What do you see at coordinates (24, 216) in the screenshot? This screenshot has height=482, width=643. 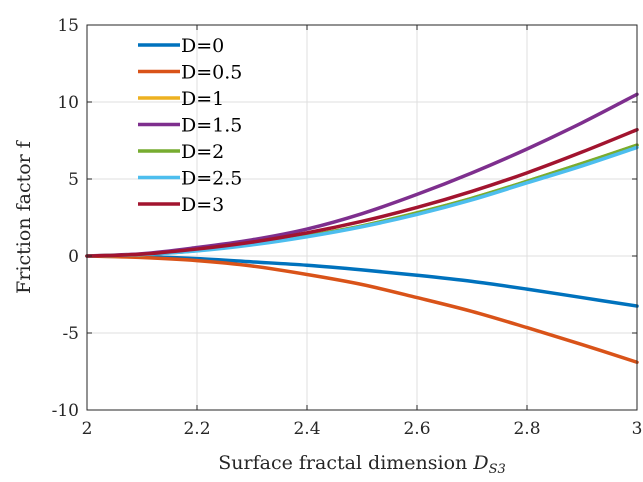 I see `y-axis-title: Friction factor f` at bounding box center [24, 216].